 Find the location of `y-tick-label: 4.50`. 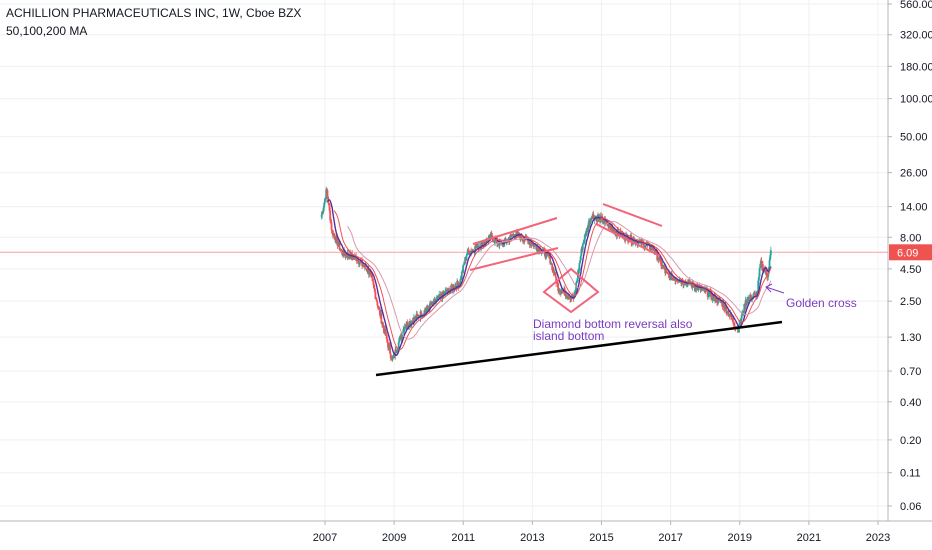

y-tick-label: 4.50 is located at coordinates (910, 270).